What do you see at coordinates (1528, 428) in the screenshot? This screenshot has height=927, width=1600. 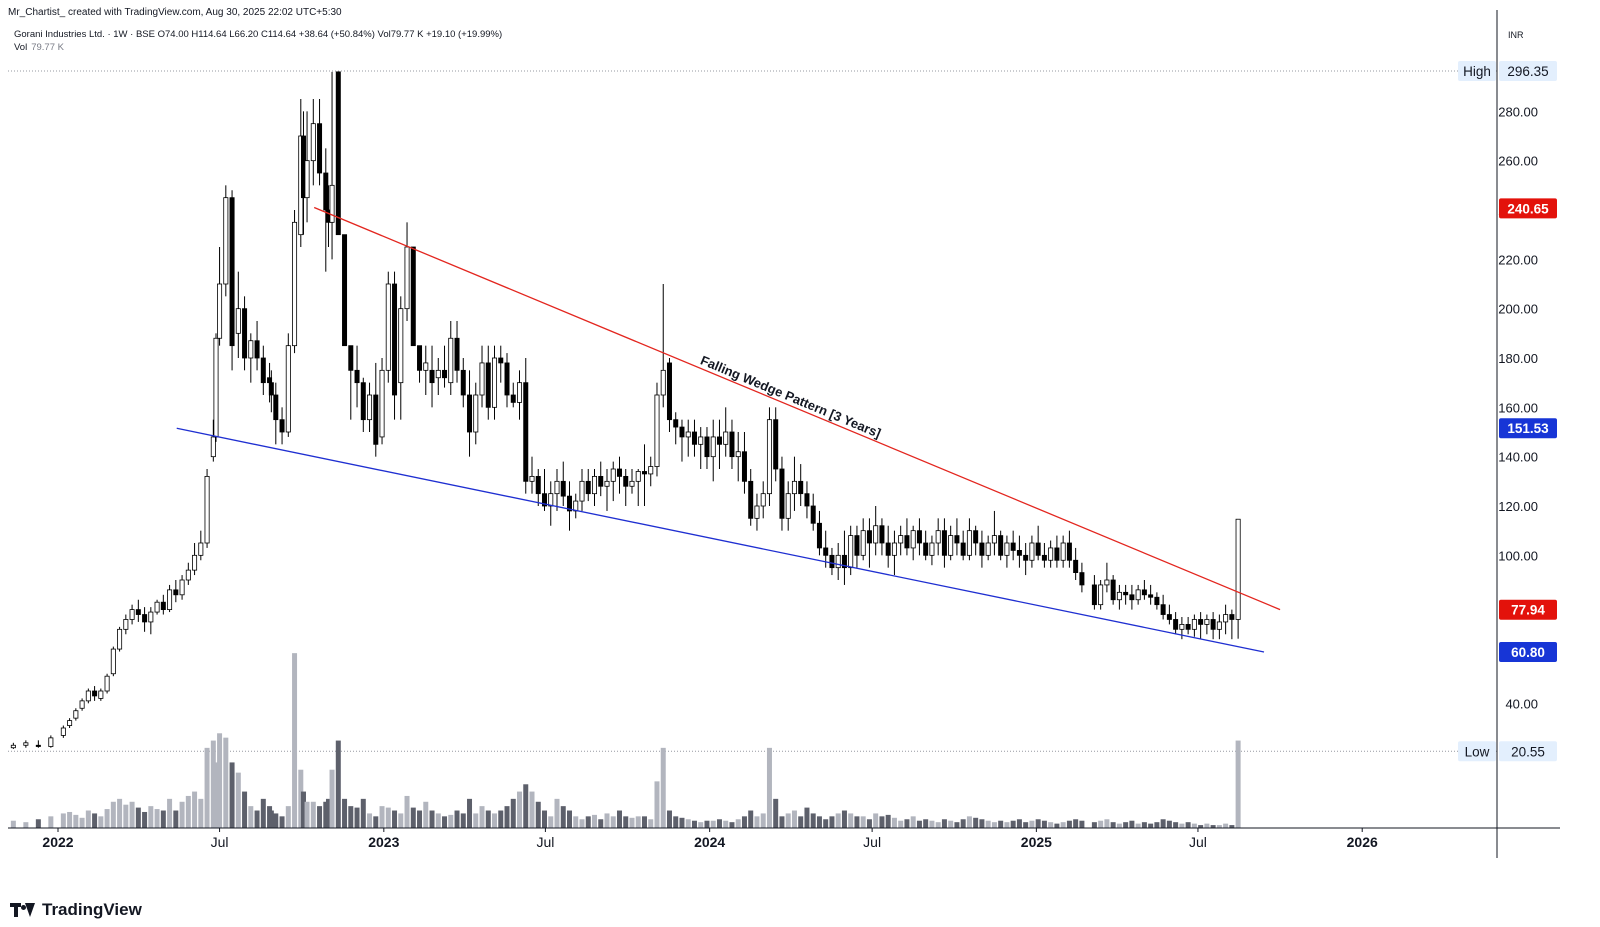 I see `lower-start-price-tag: 151.53` at bounding box center [1528, 428].